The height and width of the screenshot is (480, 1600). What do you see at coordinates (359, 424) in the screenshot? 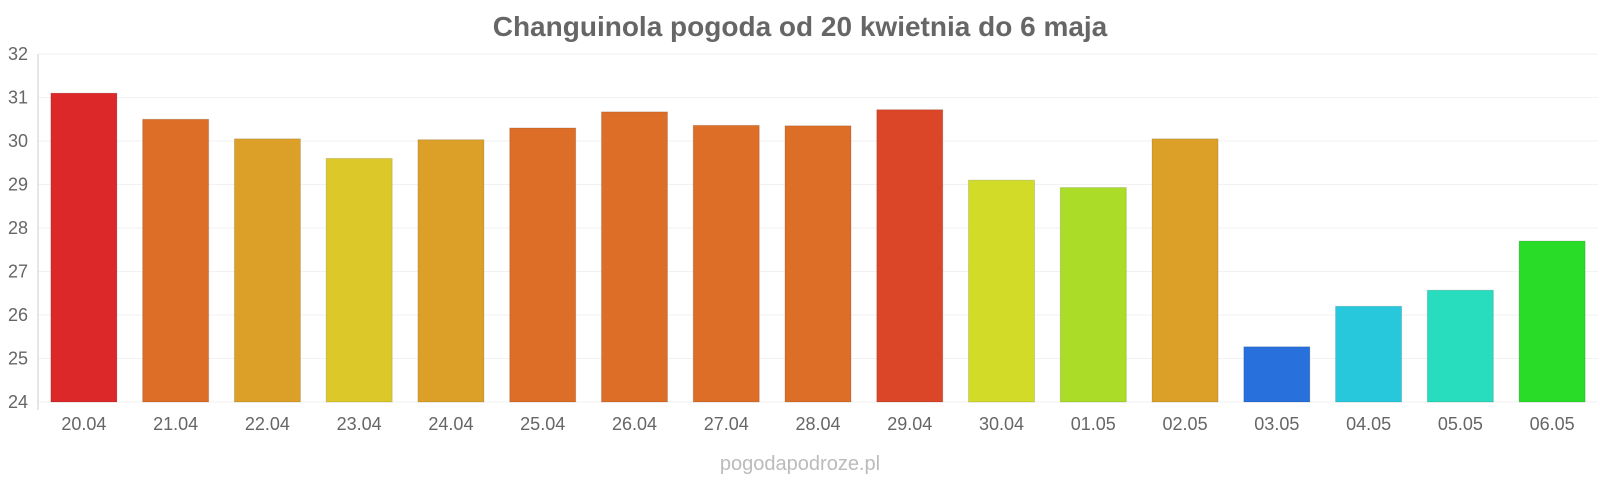
I see `x-tick-label: 23.04` at bounding box center [359, 424].